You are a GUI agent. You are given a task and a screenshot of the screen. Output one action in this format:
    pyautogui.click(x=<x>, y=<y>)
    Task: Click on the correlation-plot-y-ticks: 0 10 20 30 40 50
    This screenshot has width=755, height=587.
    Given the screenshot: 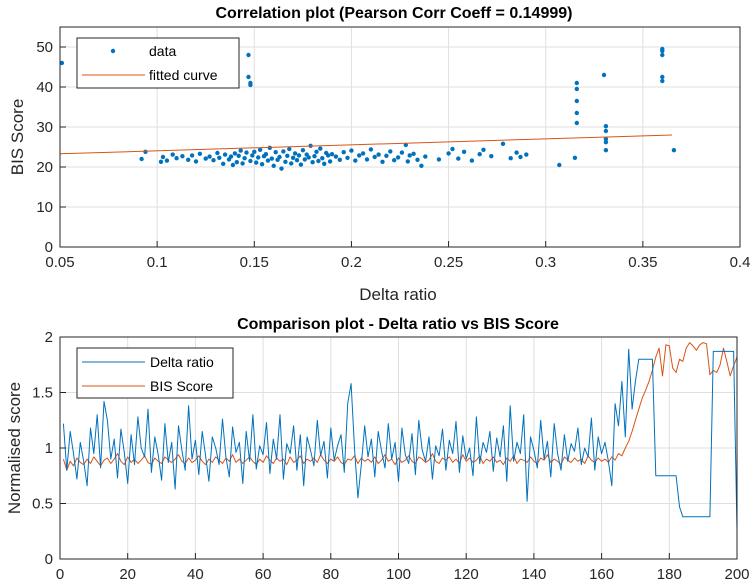 What is the action you would take?
    pyautogui.click(x=51, y=147)
    